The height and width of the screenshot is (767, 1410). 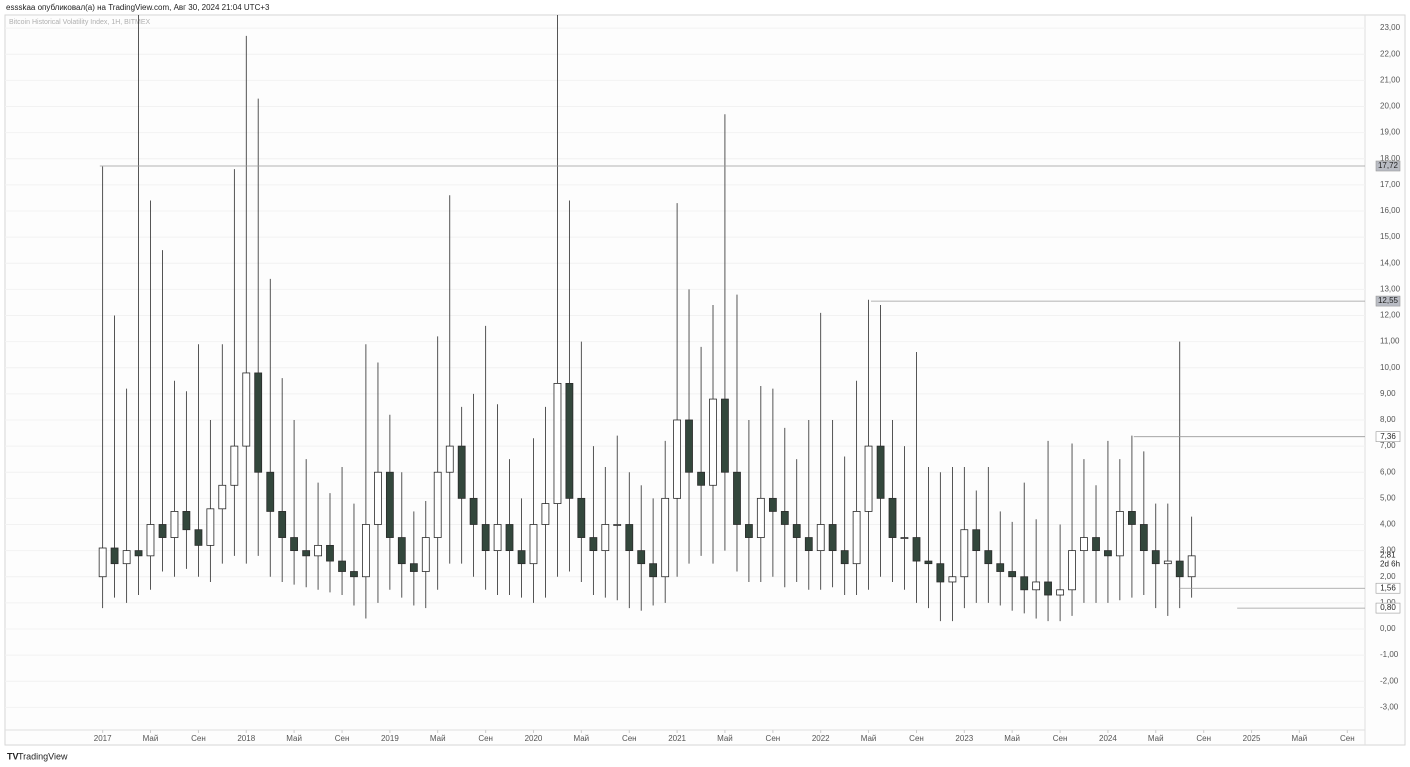 What do you see at coordinates (964, 738) in the screenshot?
I see `x-tick-label: 2023` at bounding box center [964, 738].